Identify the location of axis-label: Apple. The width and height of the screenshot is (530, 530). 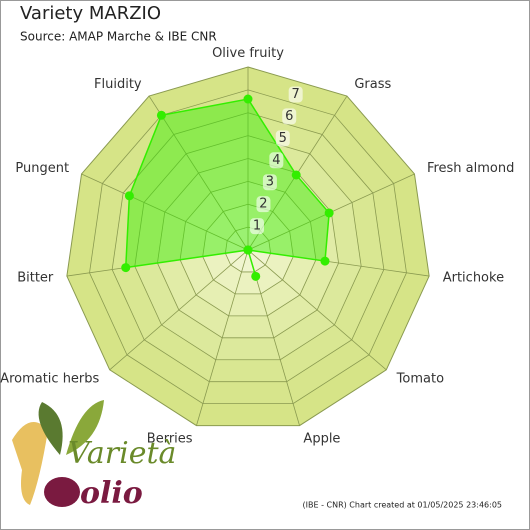
(321, 438).